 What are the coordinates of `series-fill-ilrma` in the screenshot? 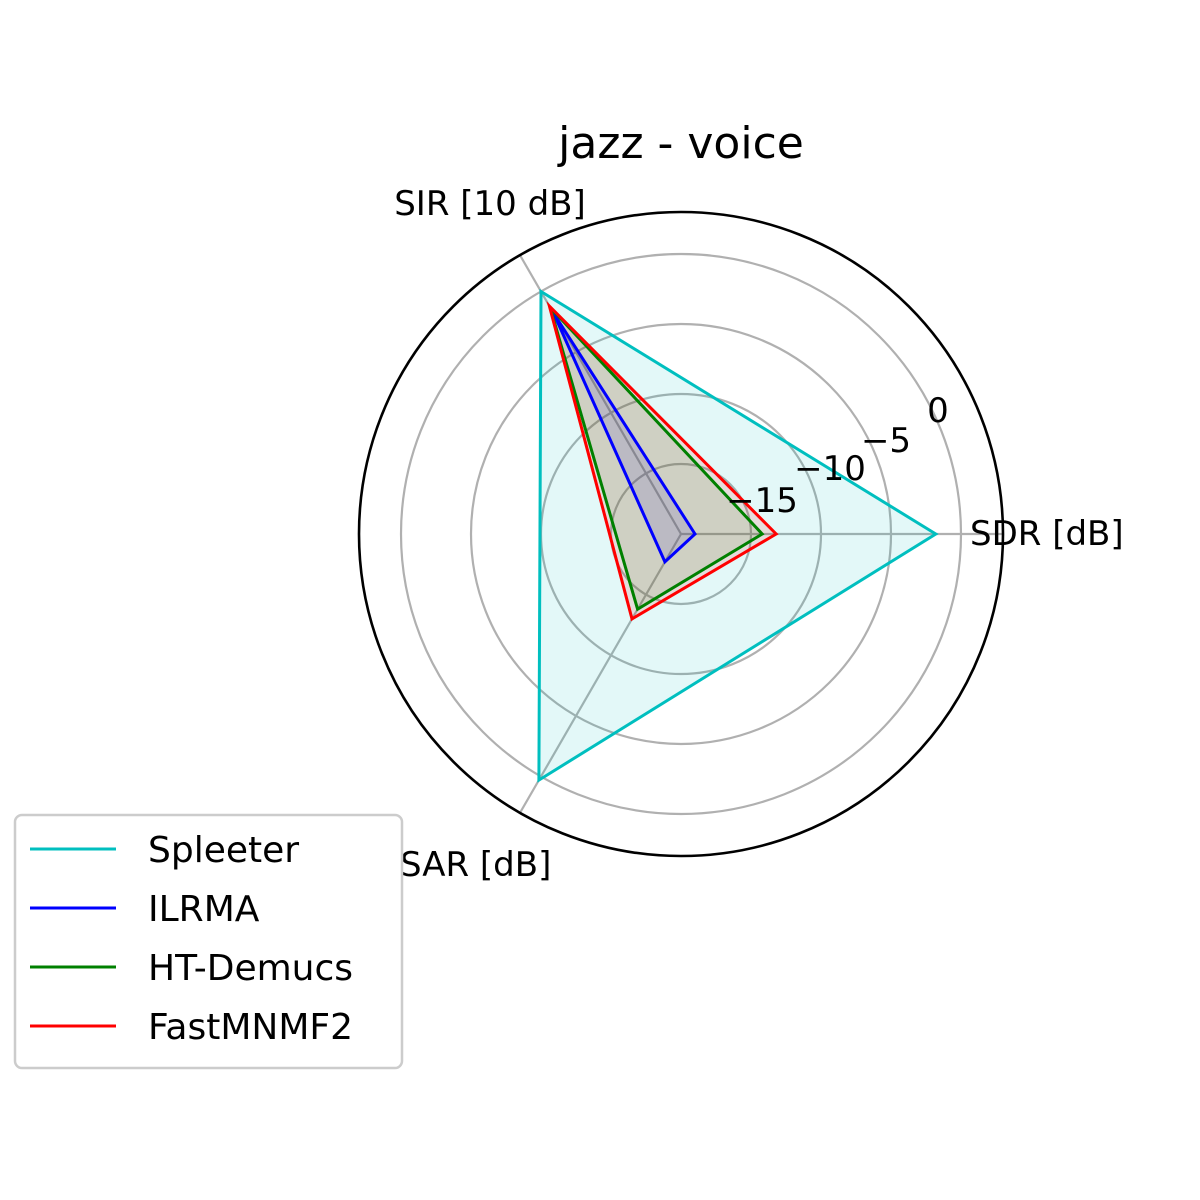 It's located at (624, 437).